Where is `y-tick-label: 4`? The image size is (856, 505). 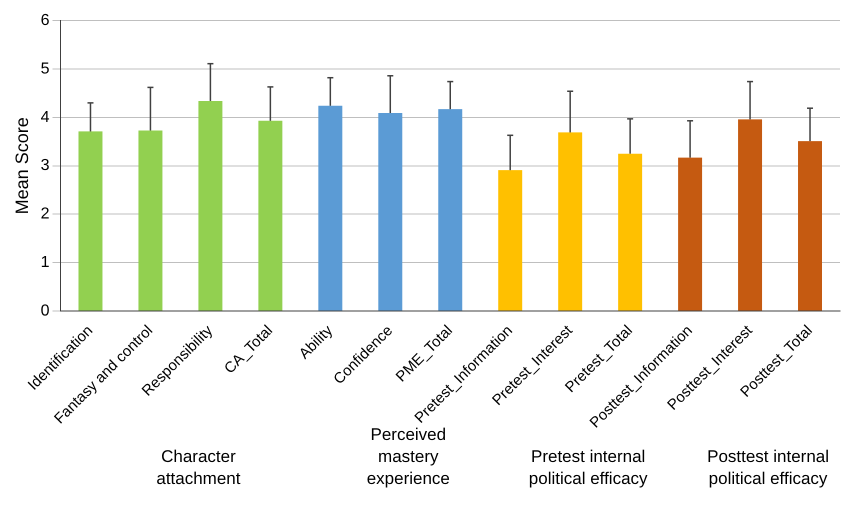 y-tick-label: 4 is located at coordinates (45, 117).